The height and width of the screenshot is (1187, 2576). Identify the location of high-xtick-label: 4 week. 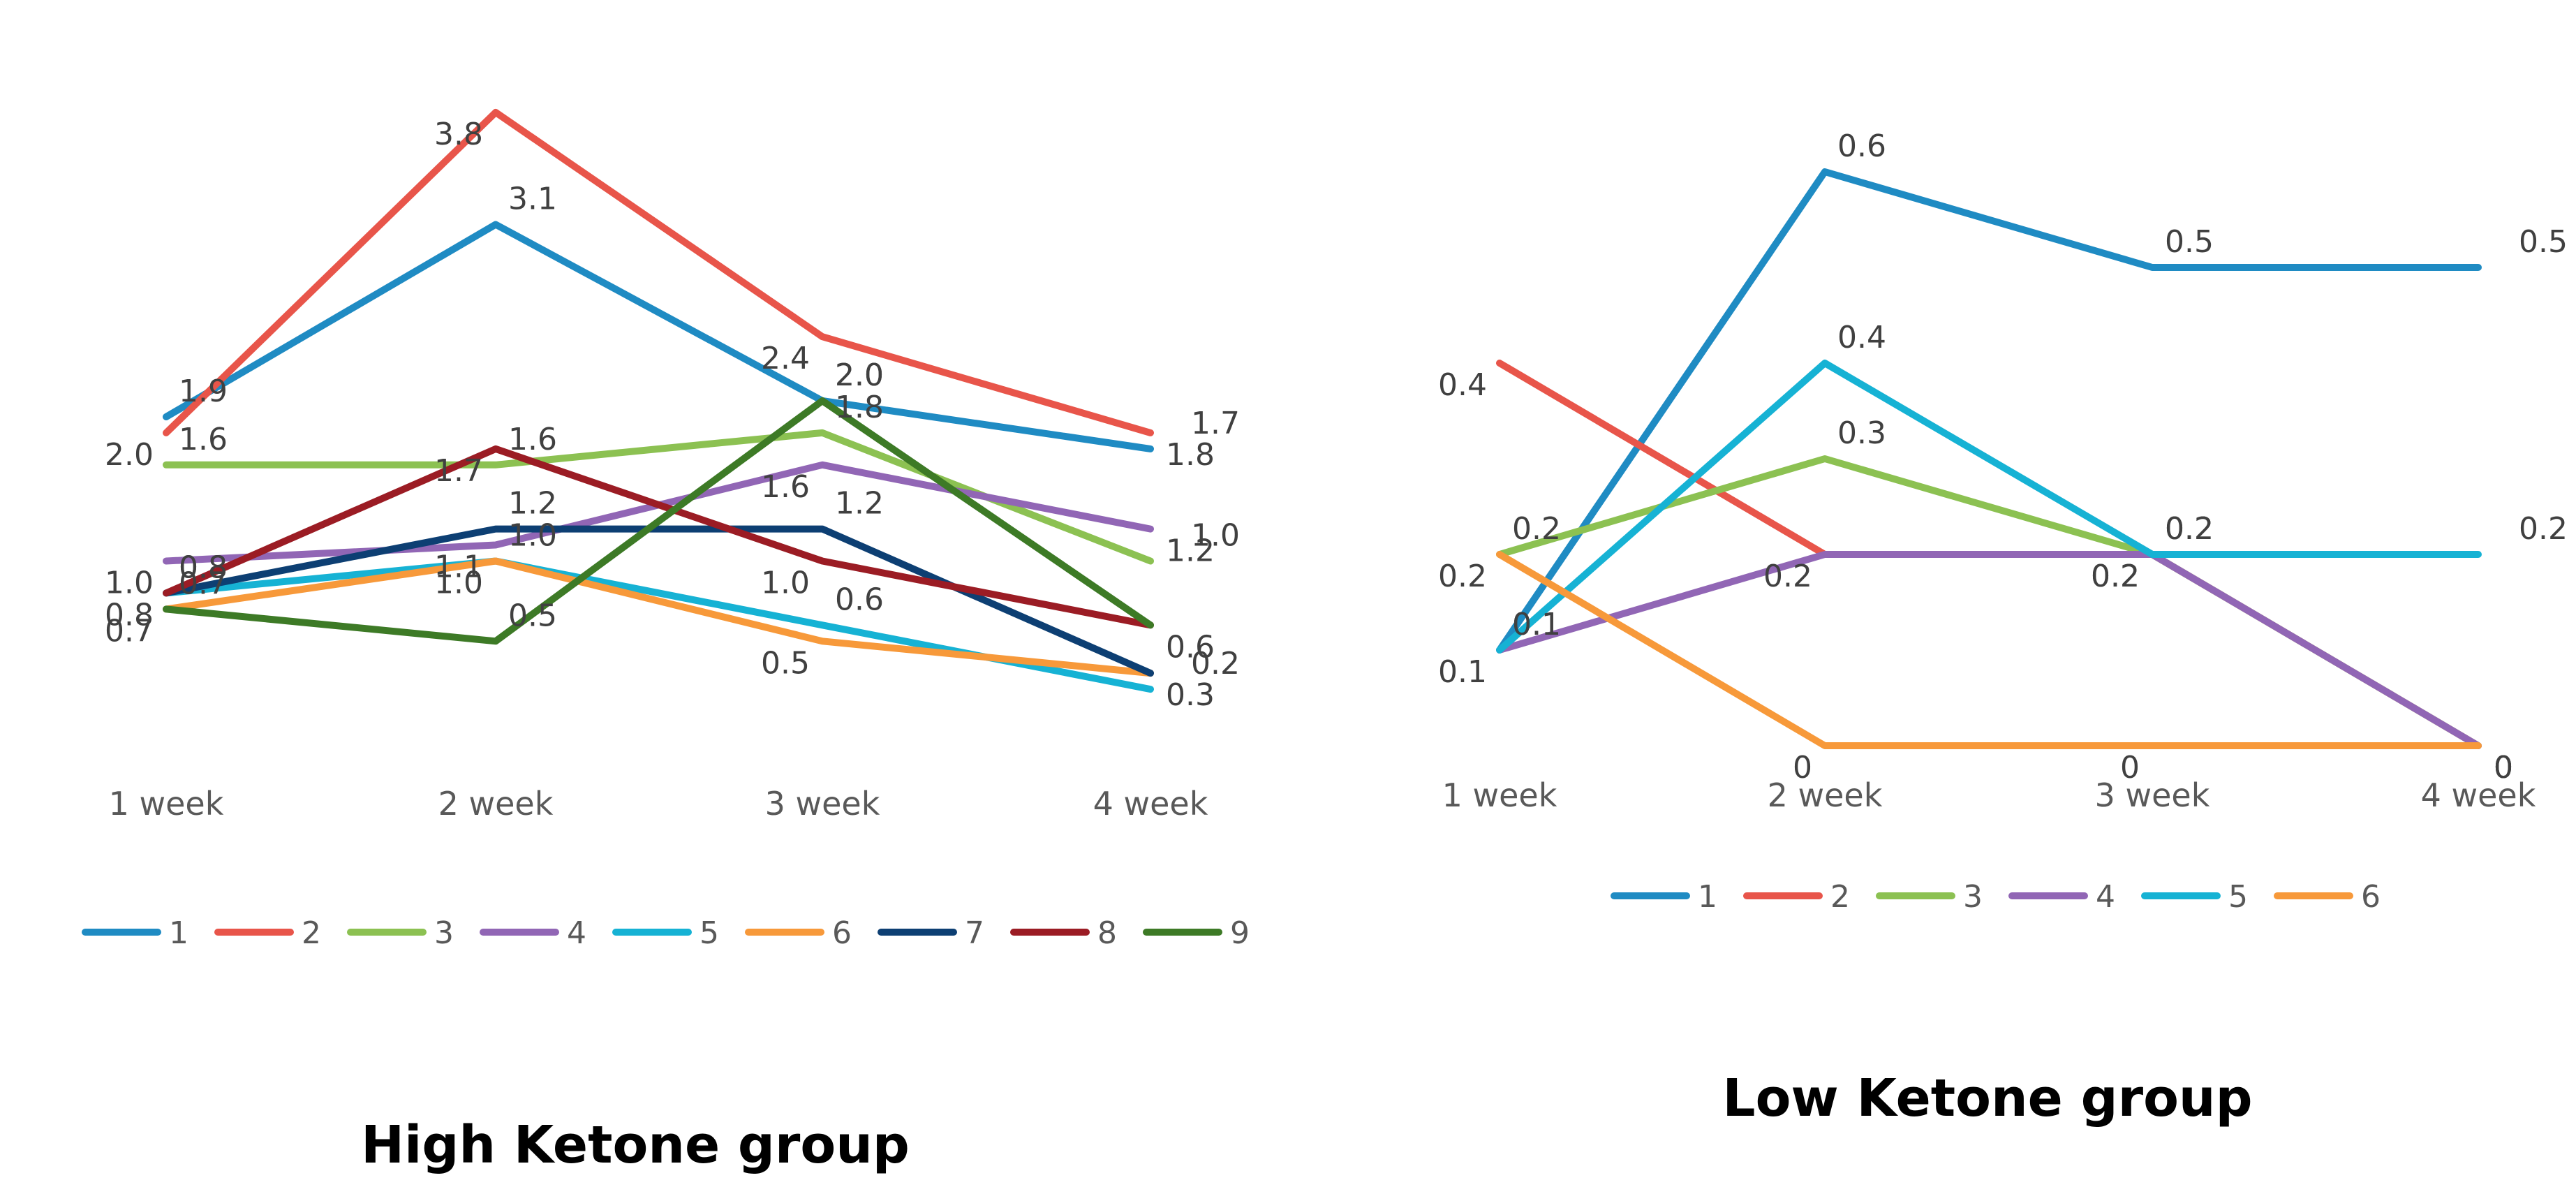
(1150, 804).